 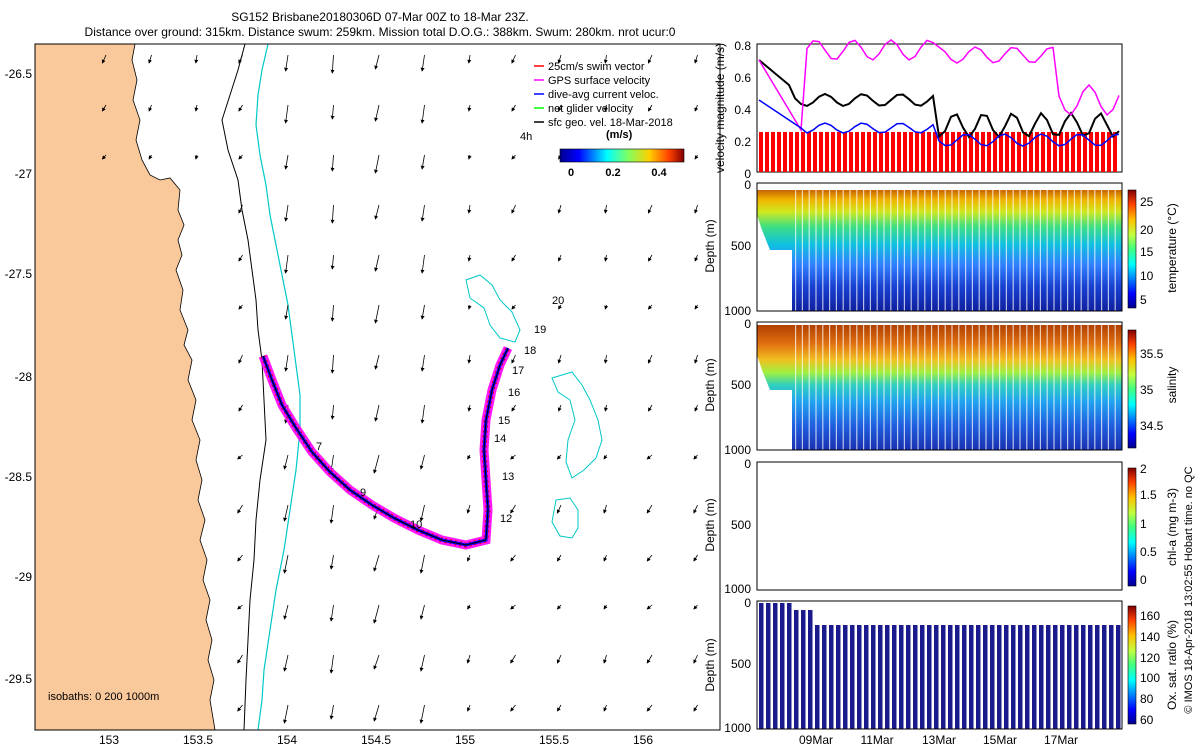 What do you see at coordinates (1147, 230) in the screenshot?
I see `temp-cb-20: 20` at bounding box center [1147, 230].